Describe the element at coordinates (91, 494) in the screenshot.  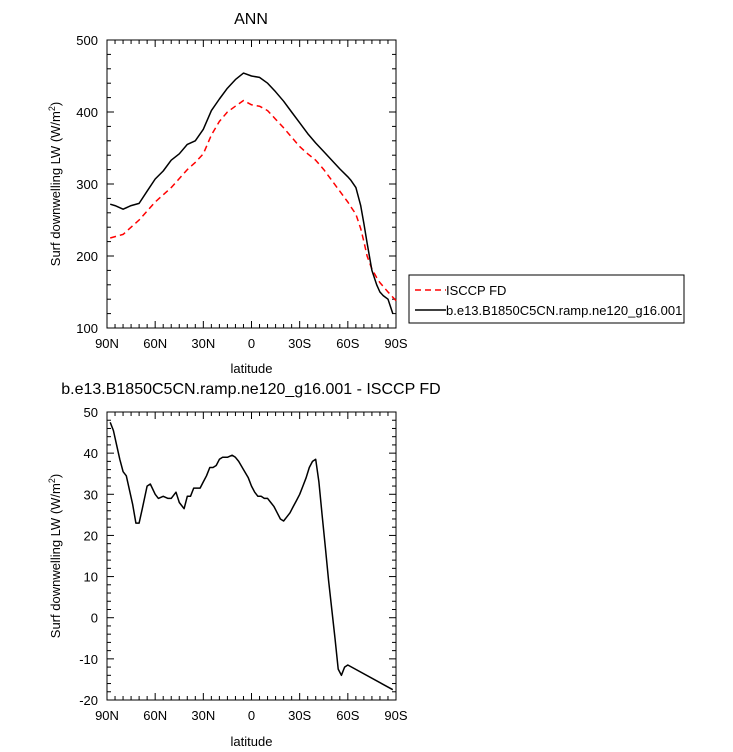
I see `y-tick-label: 30` at that location.